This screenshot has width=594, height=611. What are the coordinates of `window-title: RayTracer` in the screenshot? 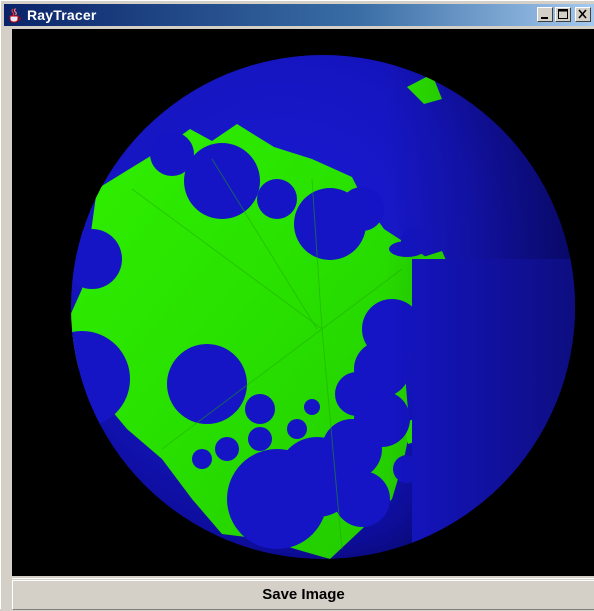 It's located at (62, 15).